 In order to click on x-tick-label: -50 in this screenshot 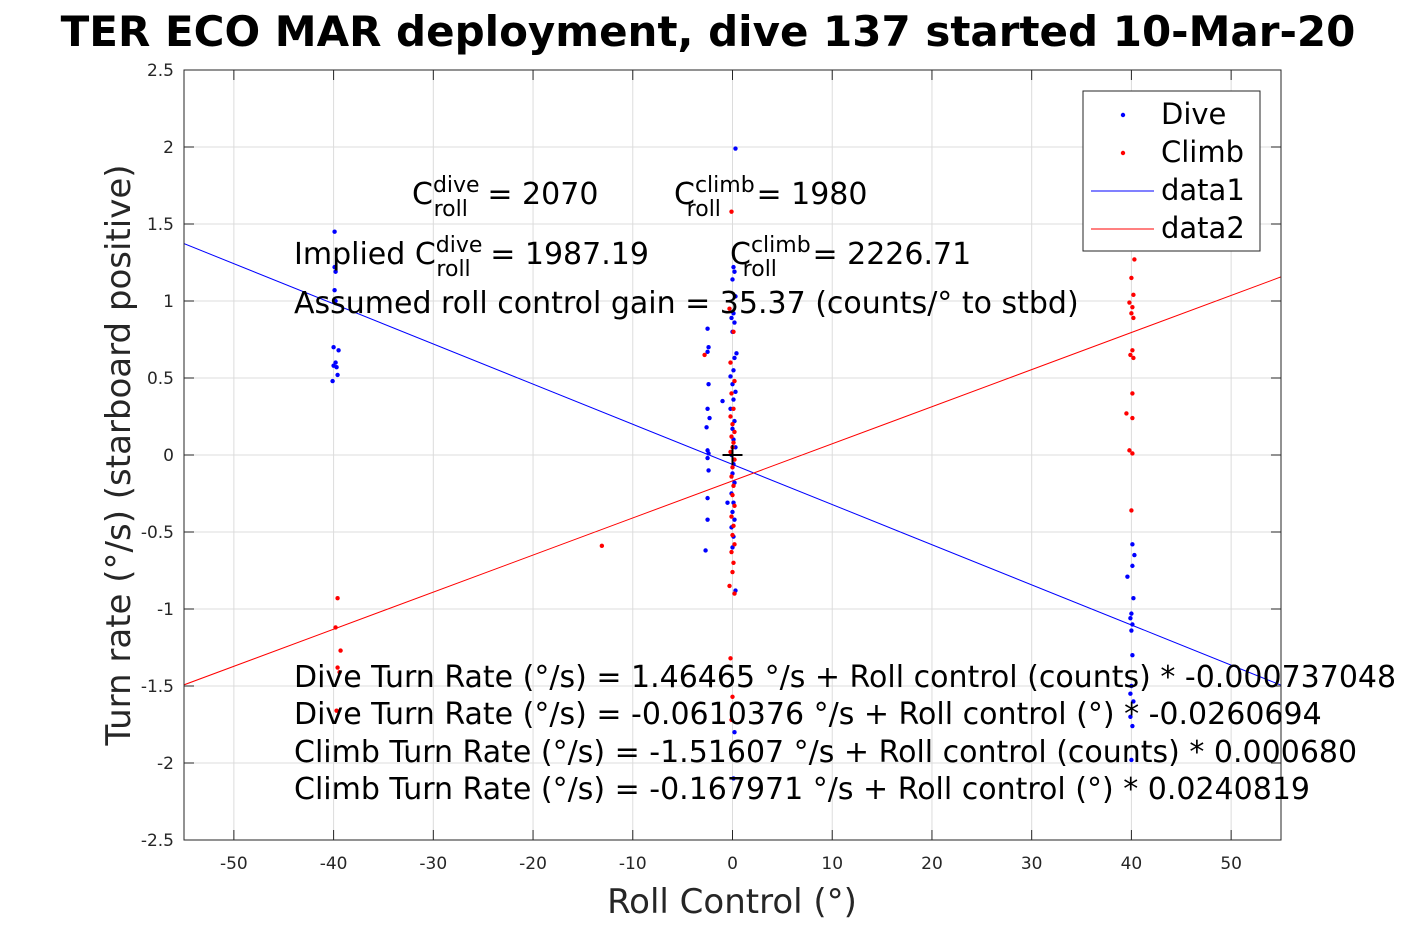, I will do `click(234, 864)`.